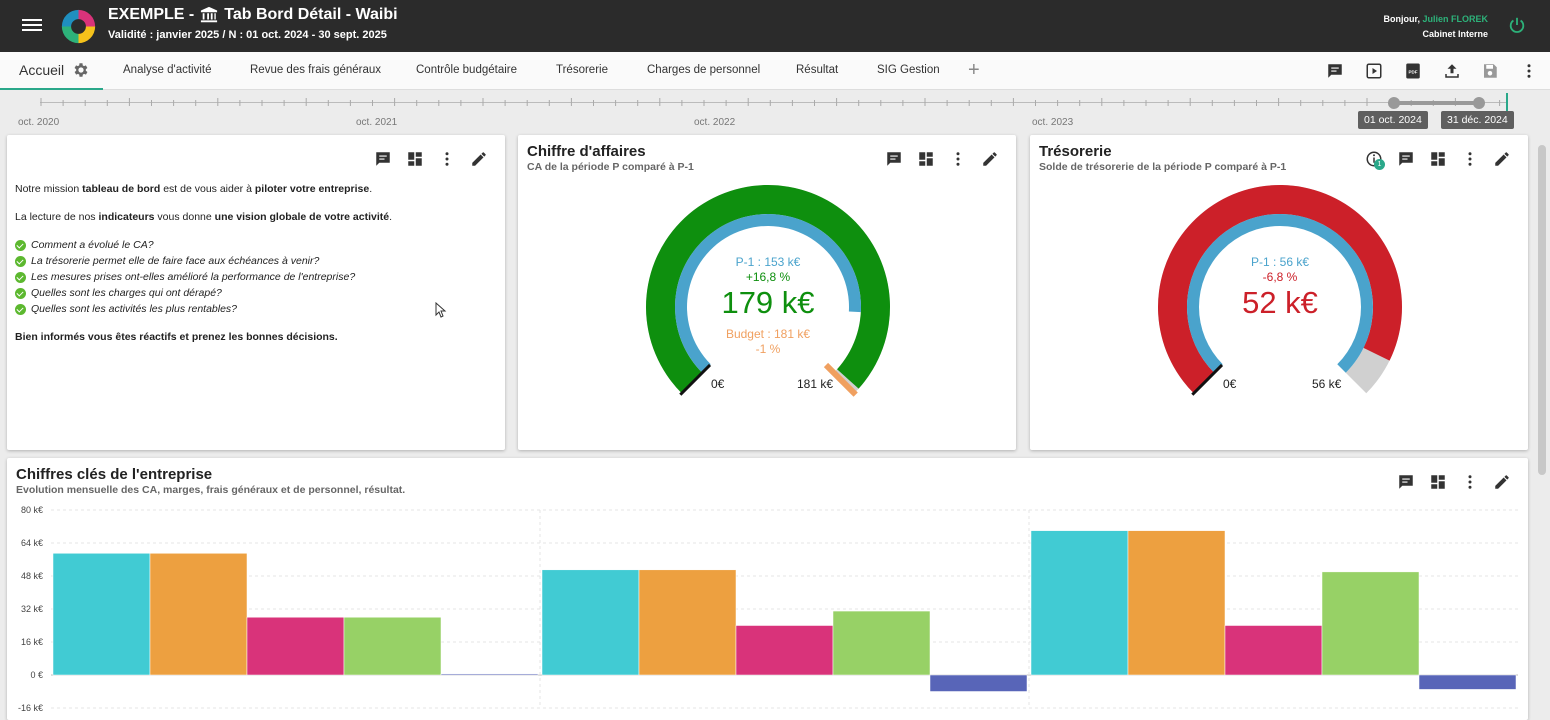 Image resolution: width=1550 pixels, height=720 pixels. What do you see at coordinates (1053, 122) in the screenshot?
I see `timeline-label: oct. 2023` at bounding box center [1053, 122].